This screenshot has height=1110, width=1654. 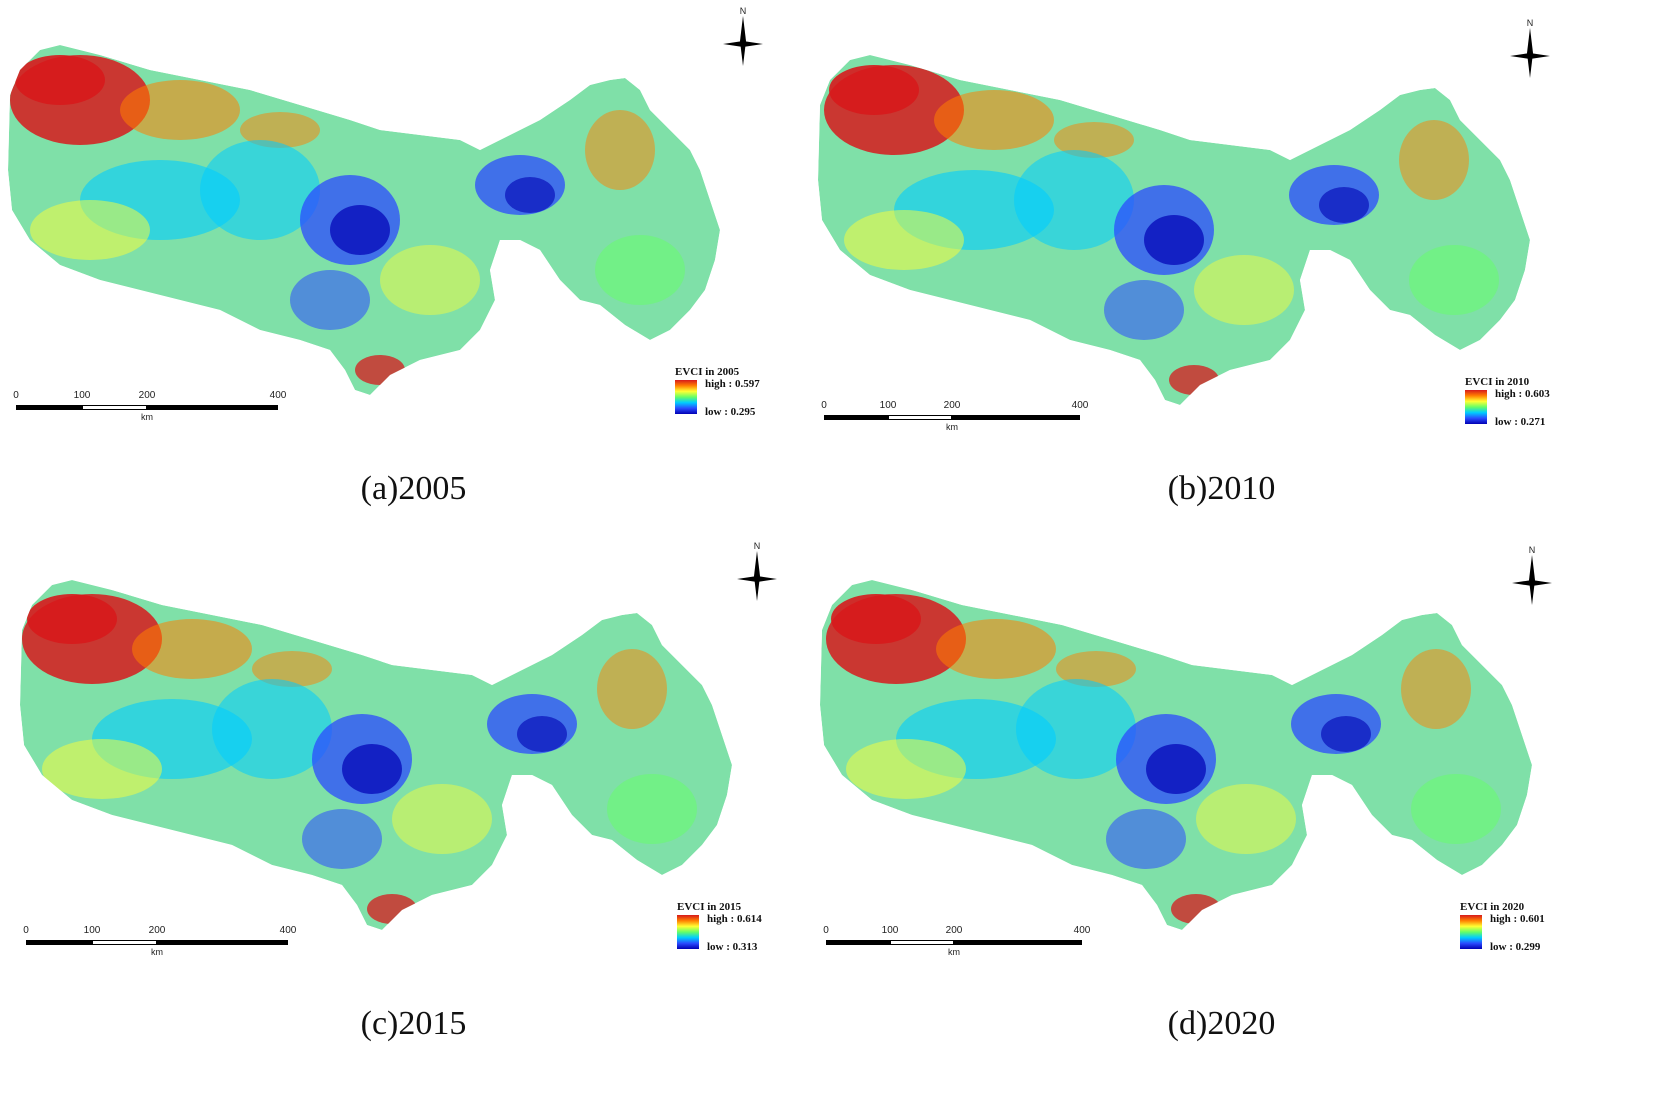 I want to click on legend-high: high : 0.601, so click(x=1517, y=919).